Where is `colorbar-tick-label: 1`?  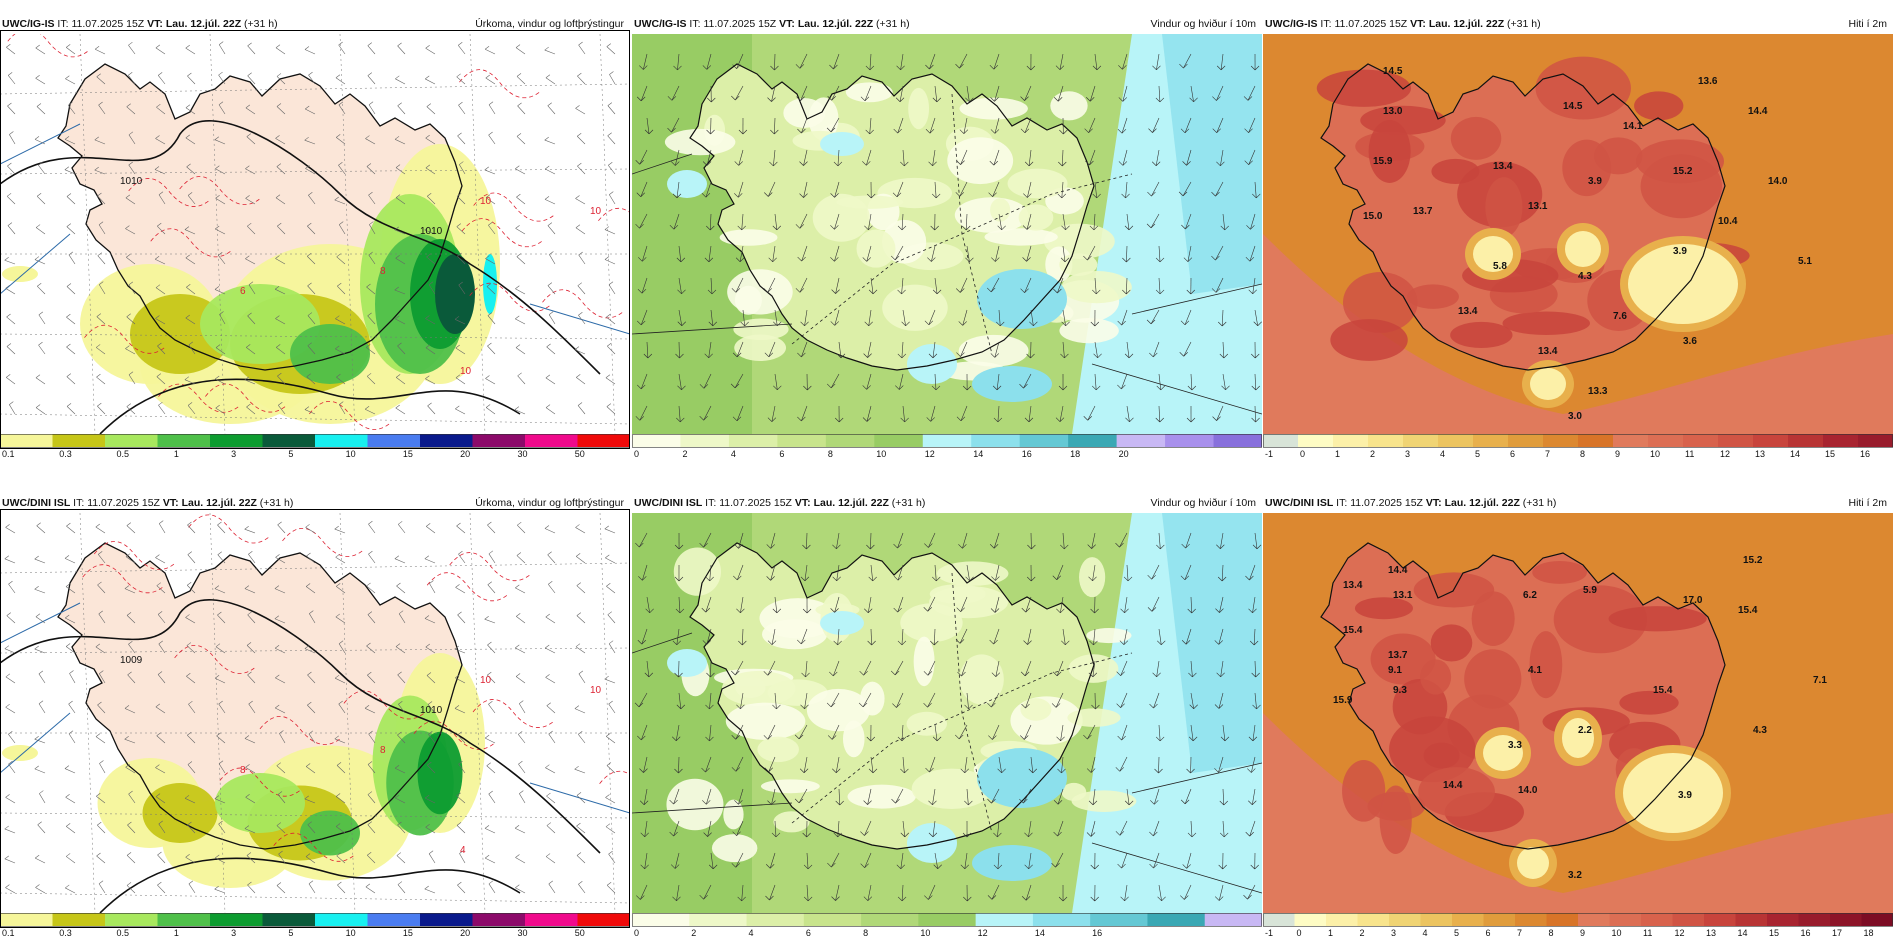 colorbar-tick-label: 1 is located at coordinates (176, 933).